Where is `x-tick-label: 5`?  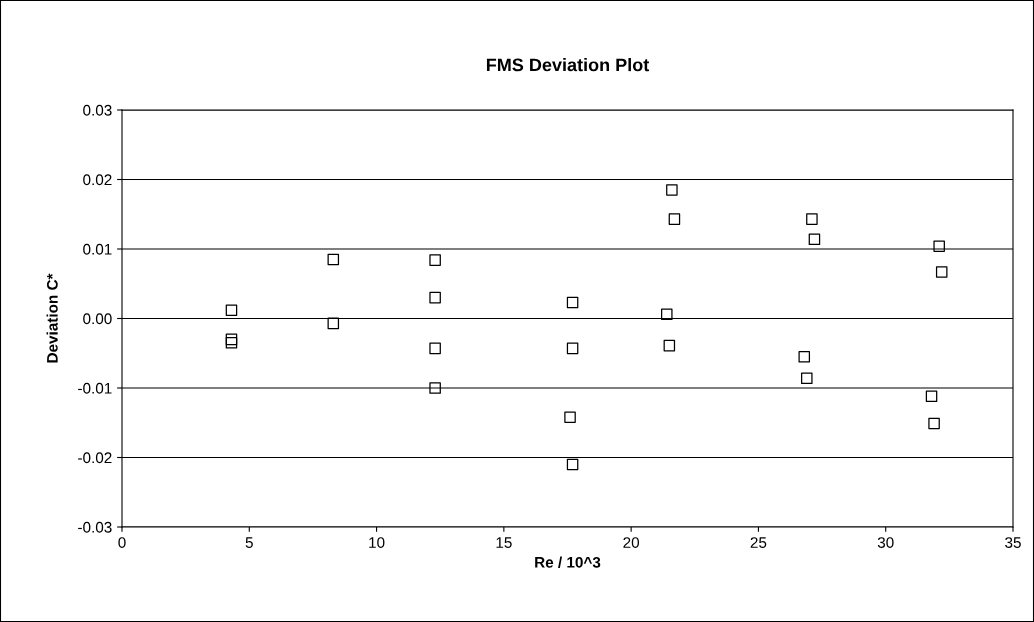 x-tick-label: 5 is located at coordinates (249, 542).